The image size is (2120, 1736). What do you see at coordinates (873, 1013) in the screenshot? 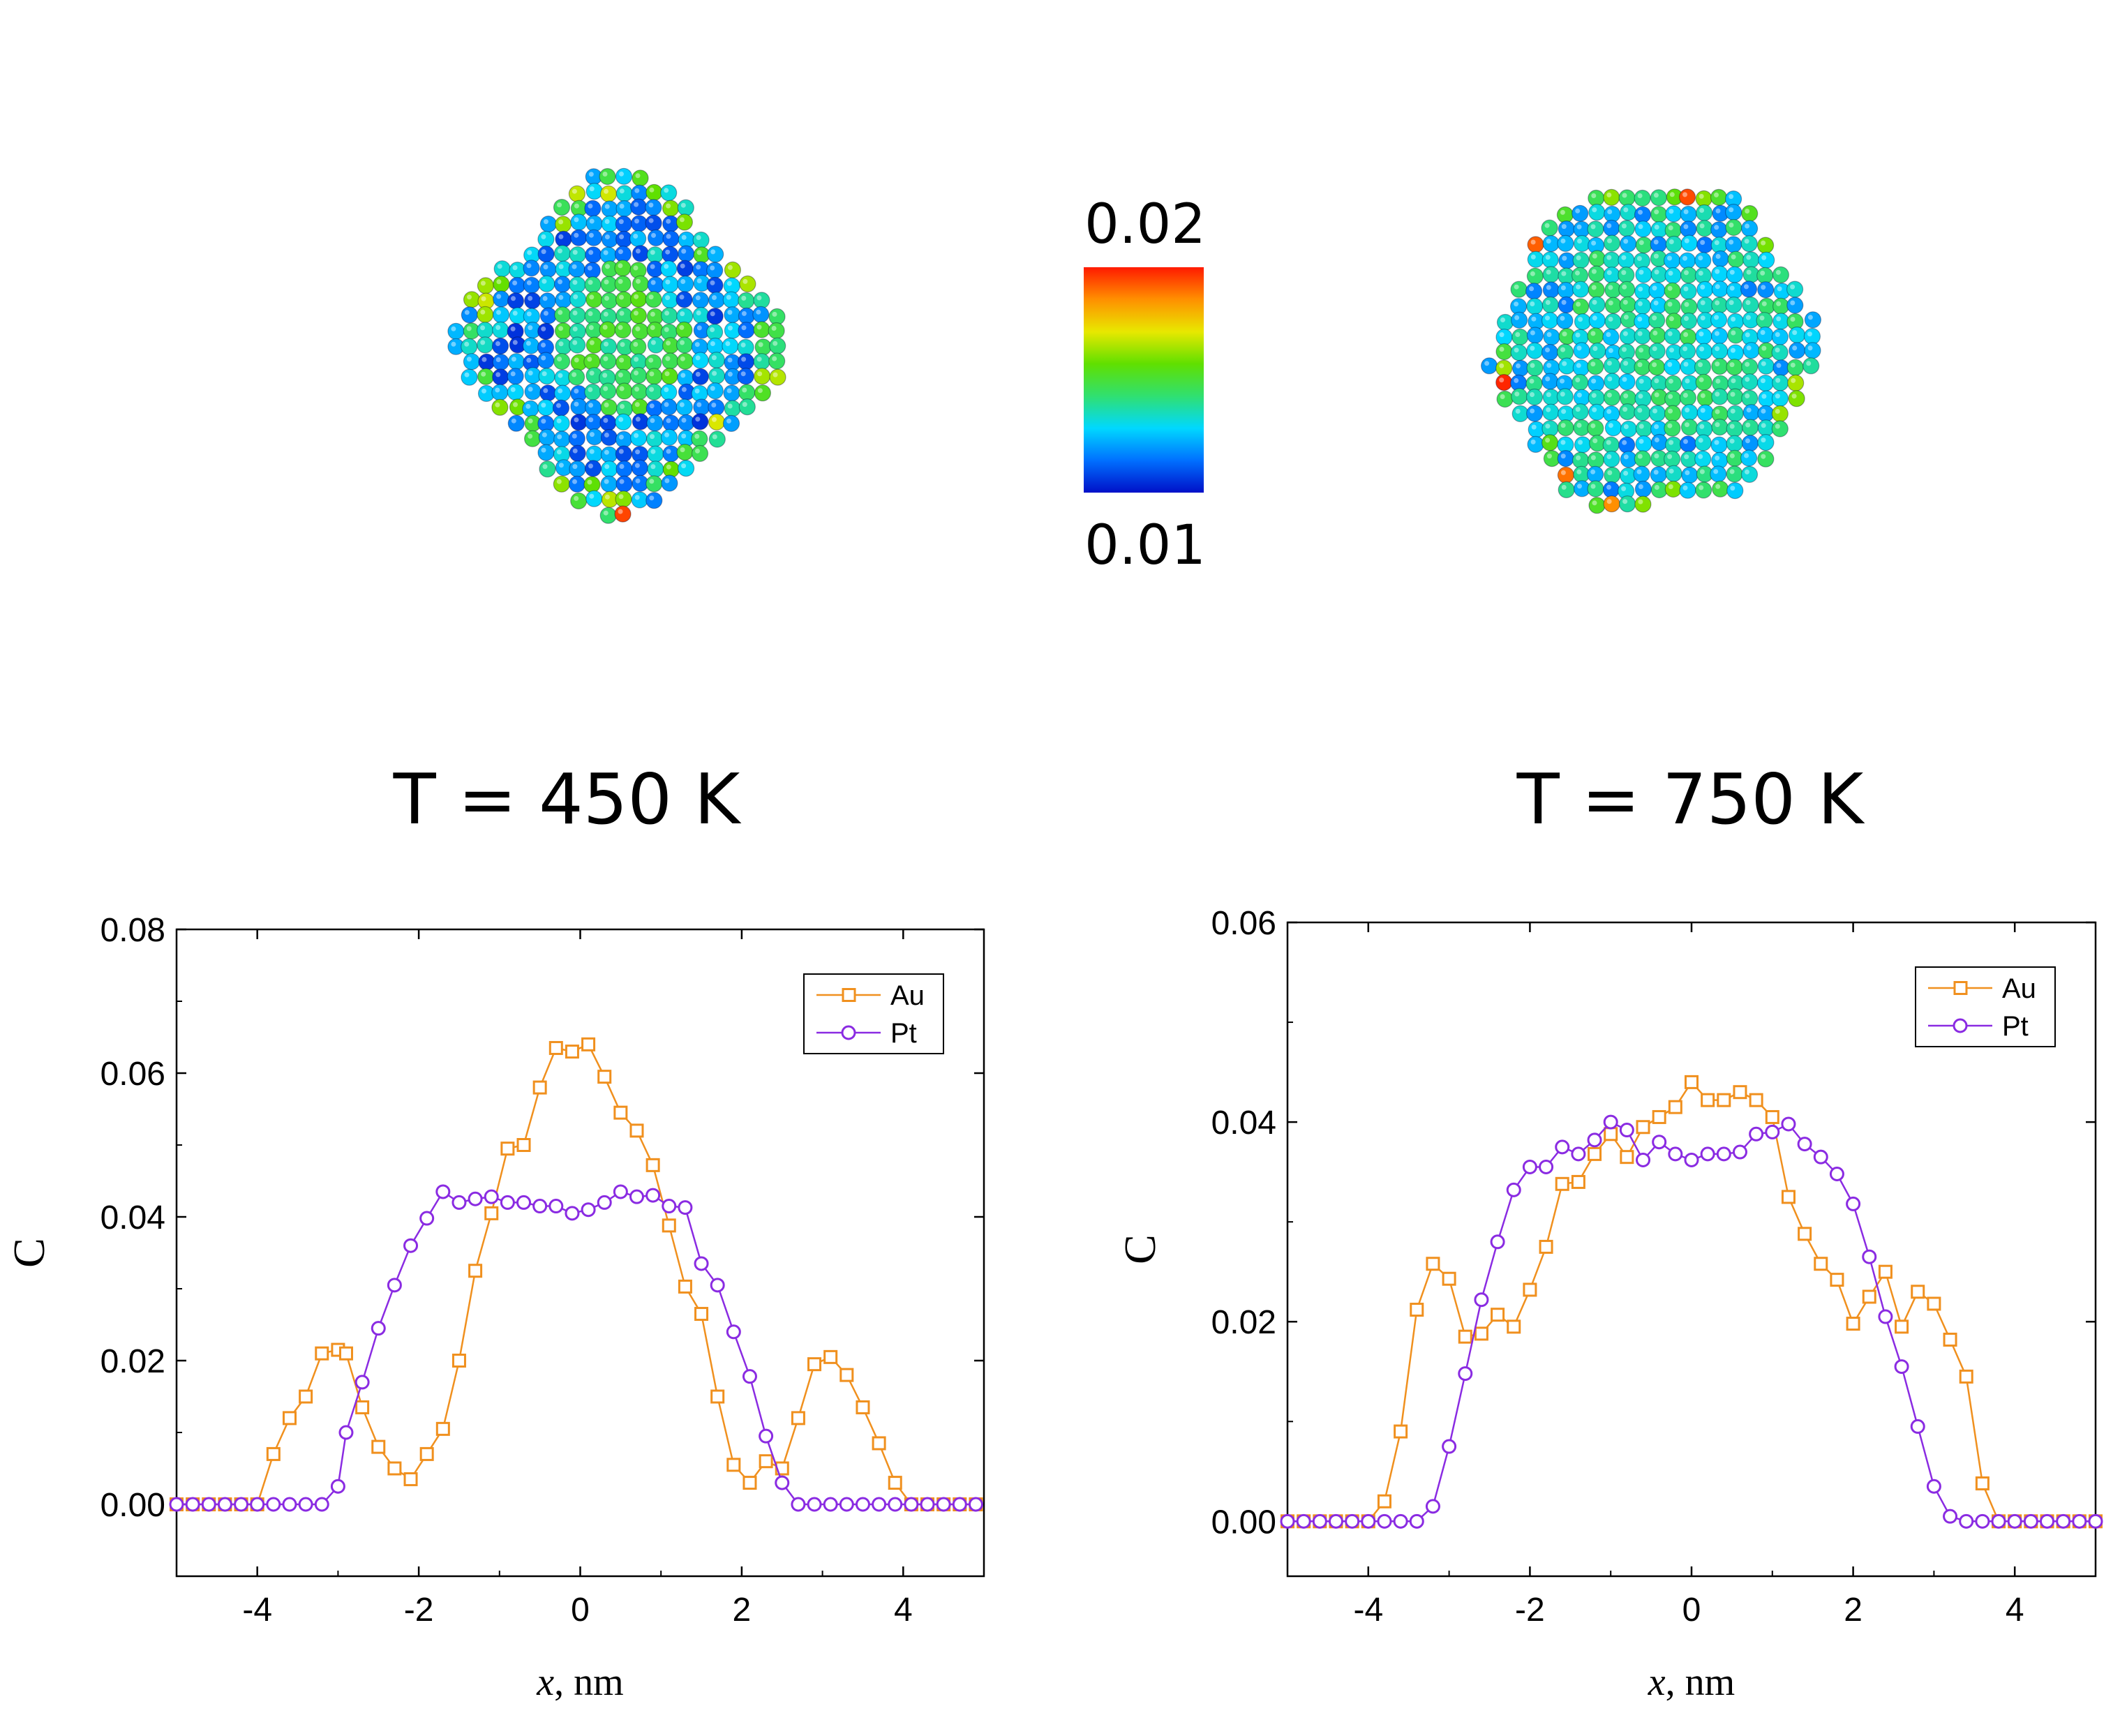
I see `legend-box` at bounding box center [873, 1013].